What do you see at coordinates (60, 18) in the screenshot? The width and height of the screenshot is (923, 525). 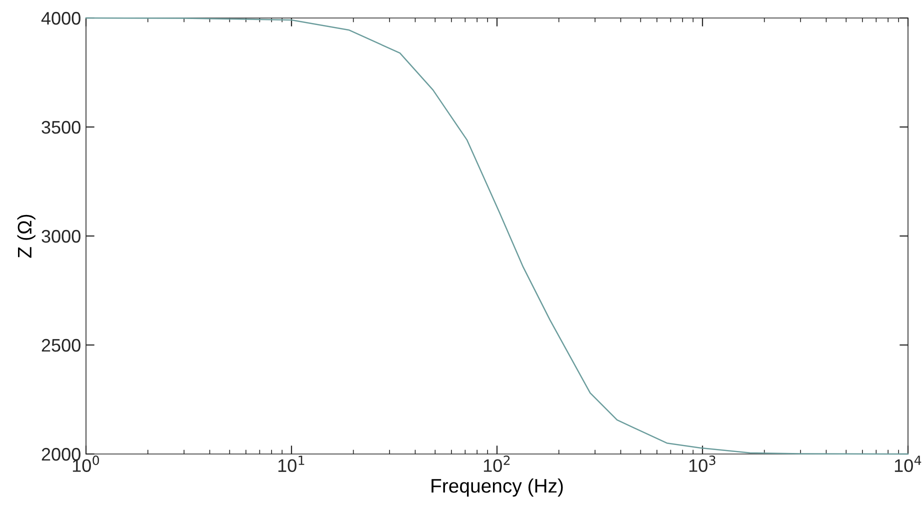 I see `y-tick-label: 4000` at bounding box center [60, 18].